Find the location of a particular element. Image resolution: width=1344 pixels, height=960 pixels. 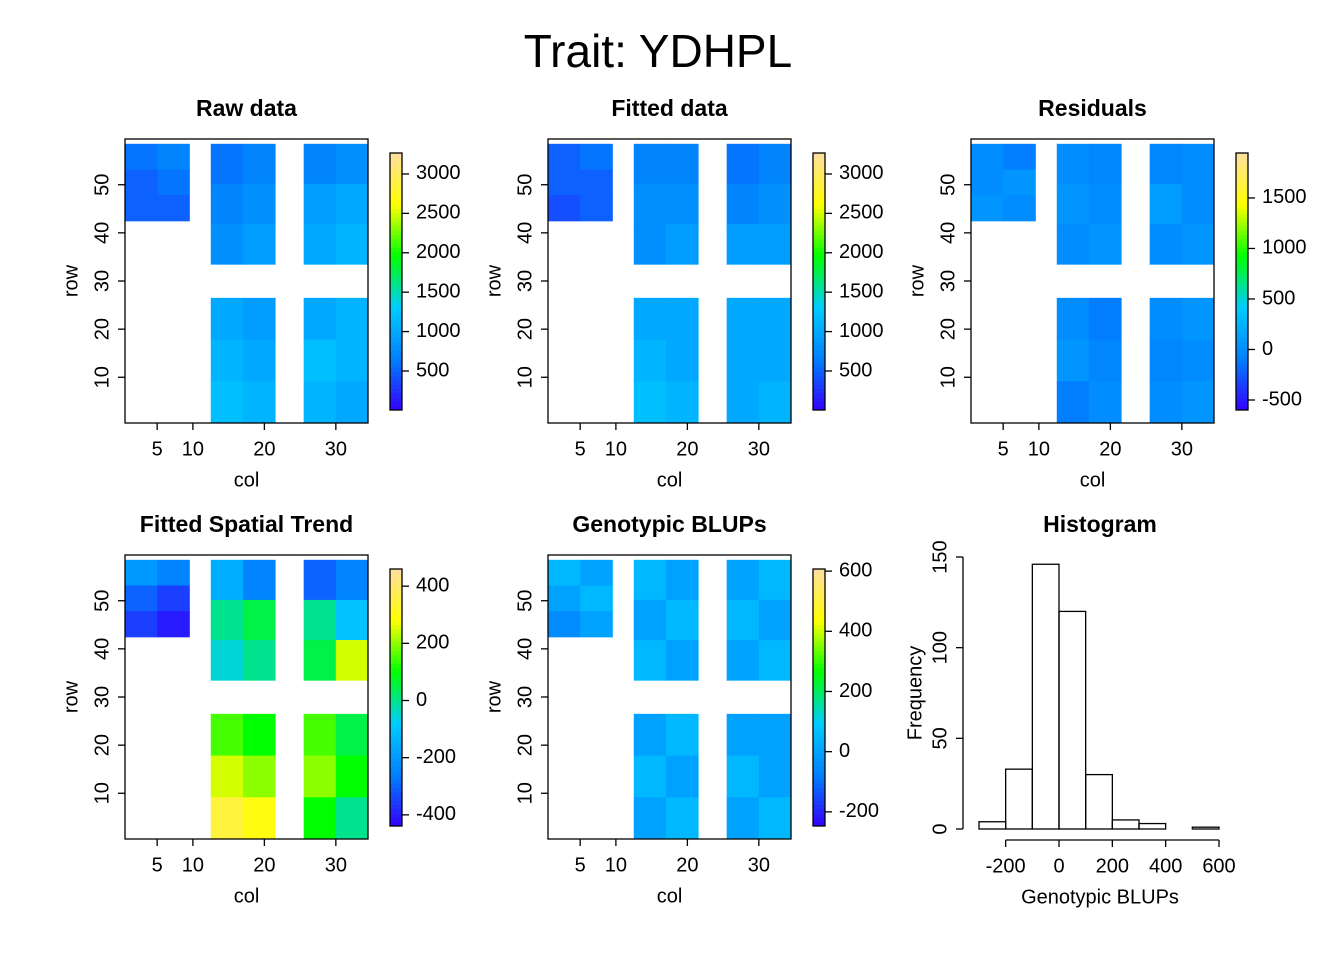

y-tick-label: 30 is located at coordinates (525, 697).